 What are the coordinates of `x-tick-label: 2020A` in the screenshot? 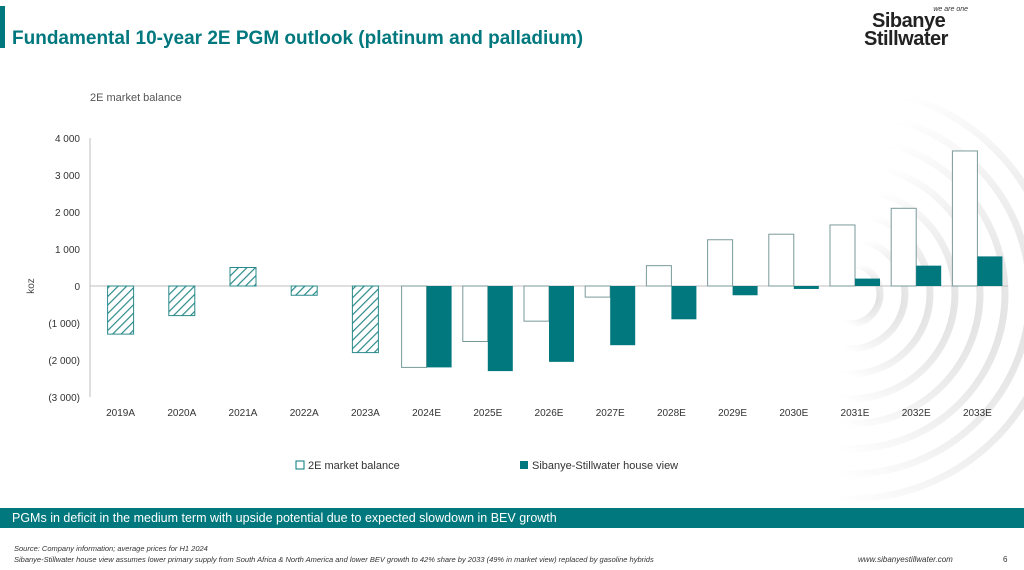 It's located at (181, 413).